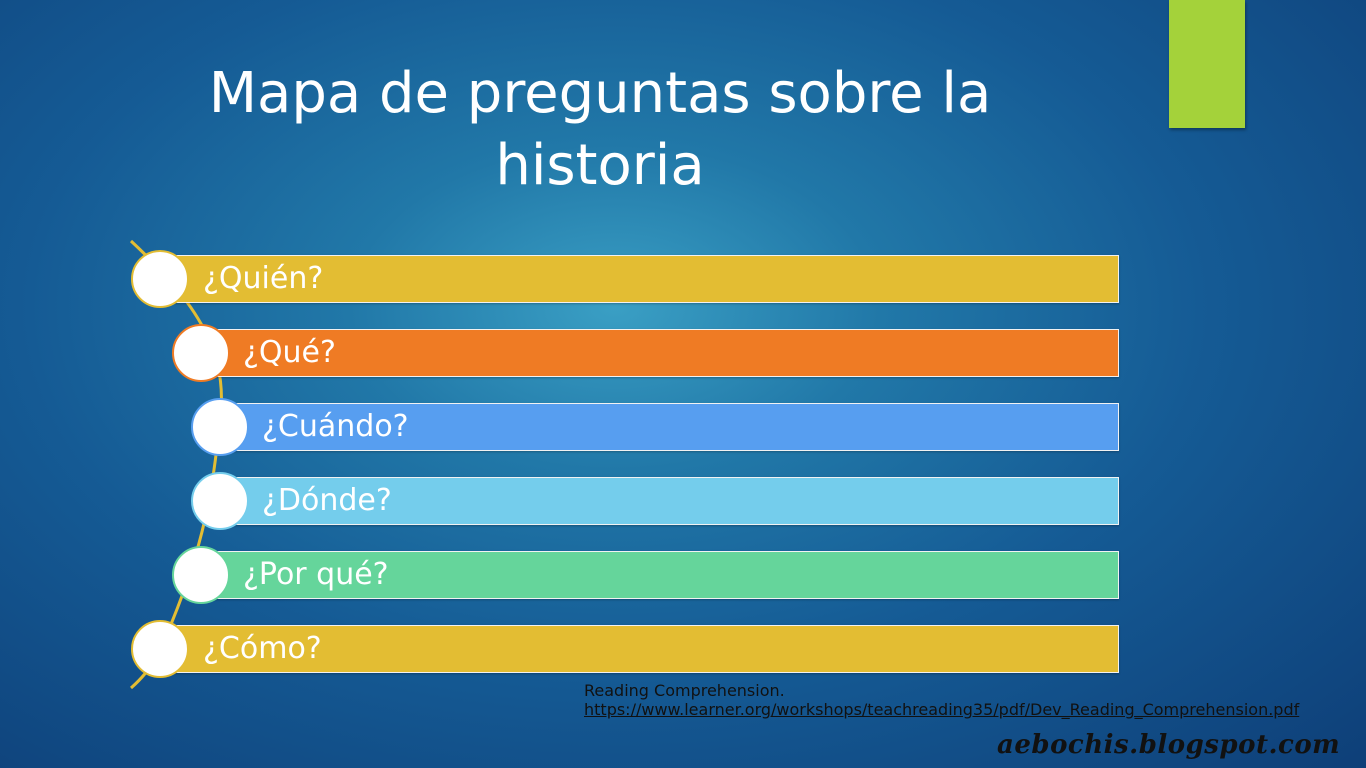 This screenshot has height=768, width=1366. I want to click on question-label: ¿Quién?, so click(263, 278).